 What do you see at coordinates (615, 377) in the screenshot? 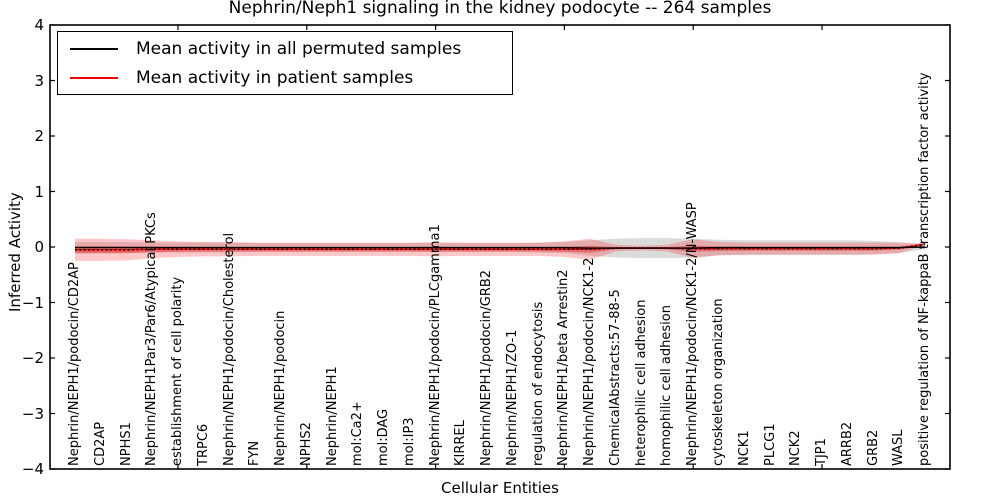
I see `x-tick-label: ChemicalAbstracts:57-88-5` at bounding box center [615, 377].